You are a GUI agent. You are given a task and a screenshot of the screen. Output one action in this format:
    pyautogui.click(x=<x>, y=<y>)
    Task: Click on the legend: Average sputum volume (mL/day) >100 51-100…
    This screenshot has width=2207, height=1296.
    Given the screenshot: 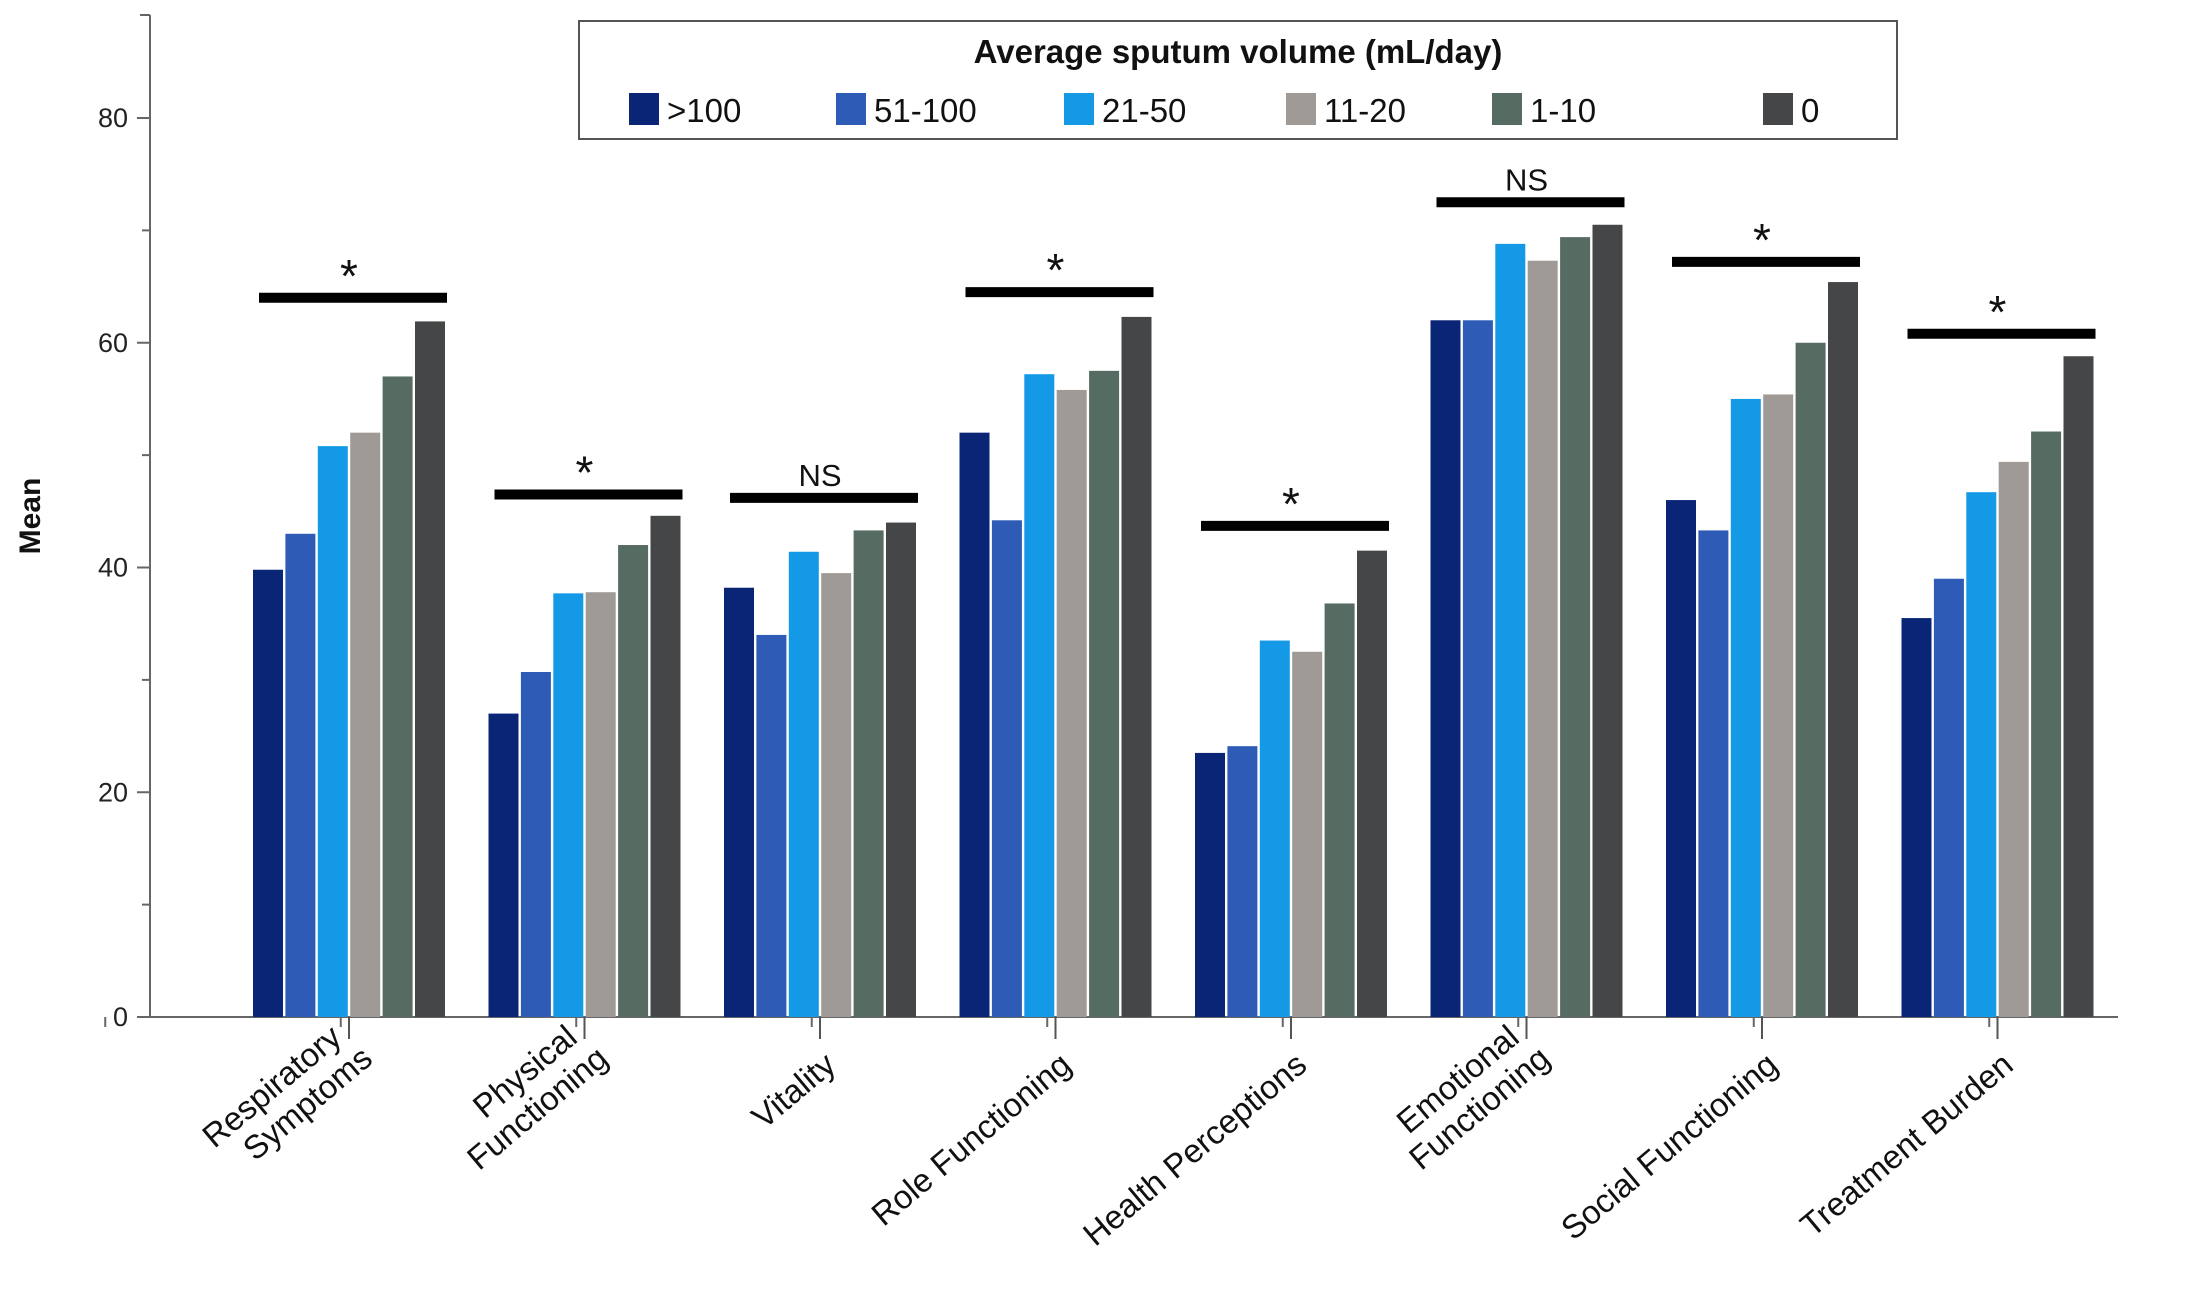 What is the action you would take?
    pyautogui.click(x=1238, y=80)
    